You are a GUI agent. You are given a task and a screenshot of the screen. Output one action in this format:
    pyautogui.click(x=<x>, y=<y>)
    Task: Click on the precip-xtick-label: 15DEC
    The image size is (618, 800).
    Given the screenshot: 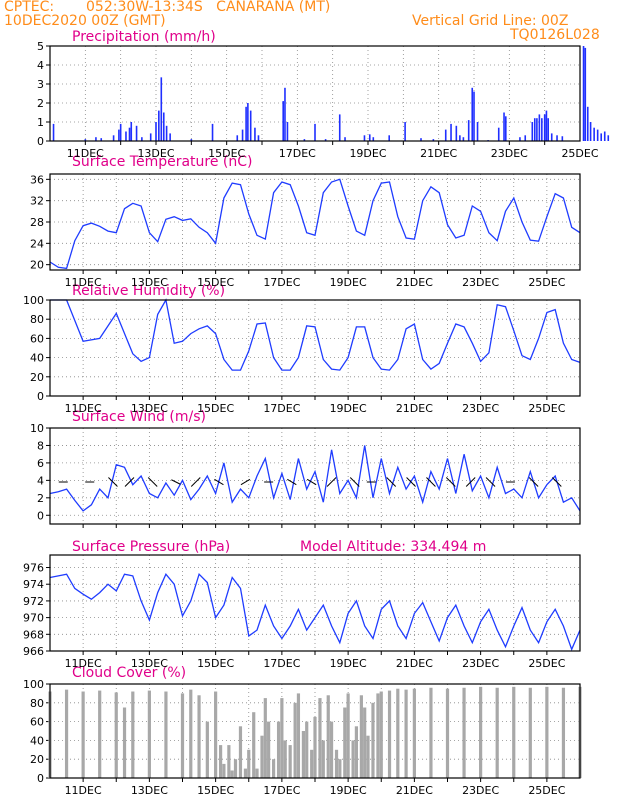 What is the action you would take?
    pyautogui.click(x=226, y=153)
    